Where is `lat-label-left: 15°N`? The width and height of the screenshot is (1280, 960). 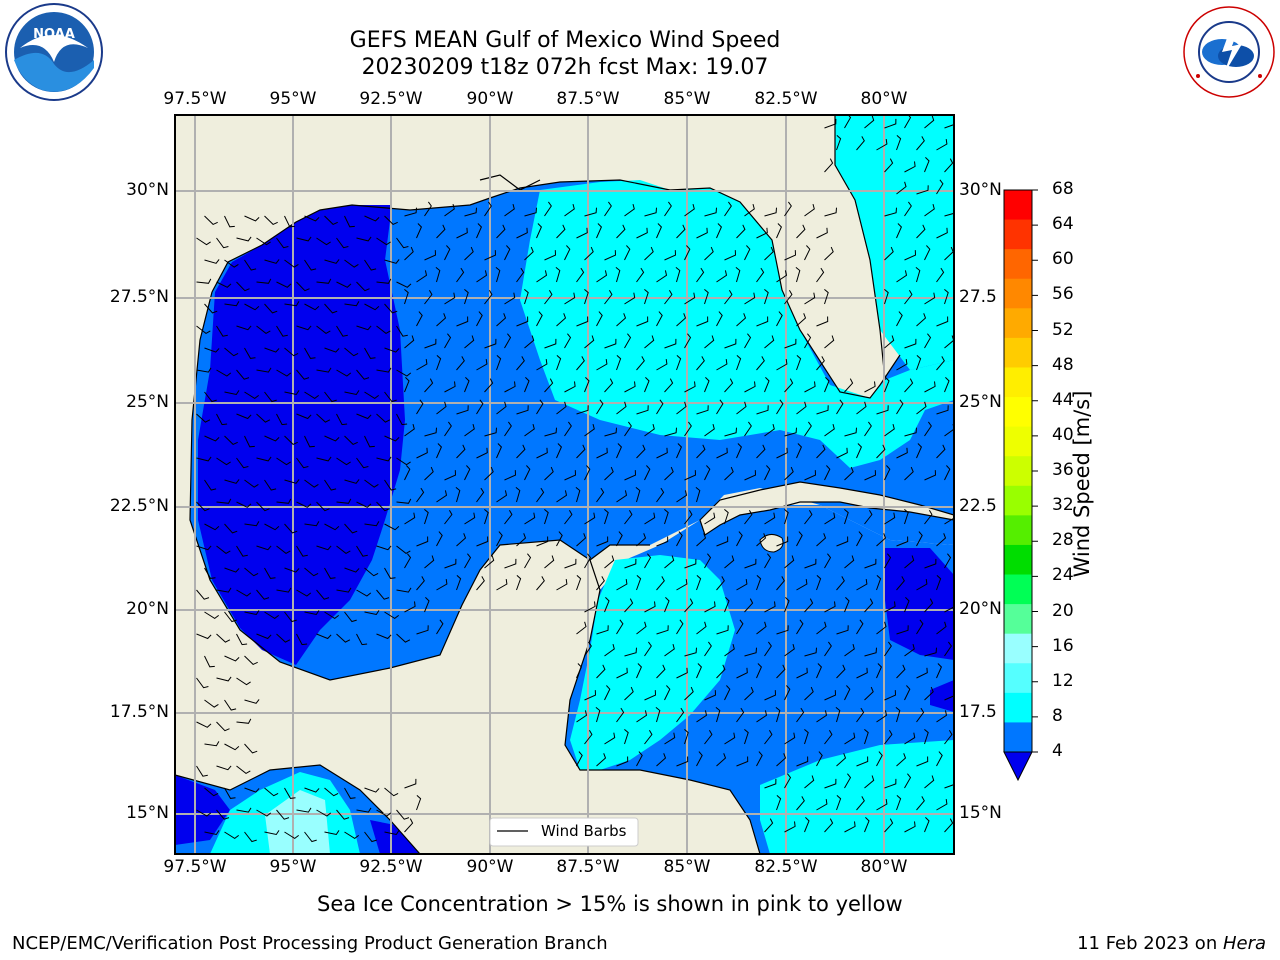 lat-label-left: 15°N is located at coordinates (147, 813).